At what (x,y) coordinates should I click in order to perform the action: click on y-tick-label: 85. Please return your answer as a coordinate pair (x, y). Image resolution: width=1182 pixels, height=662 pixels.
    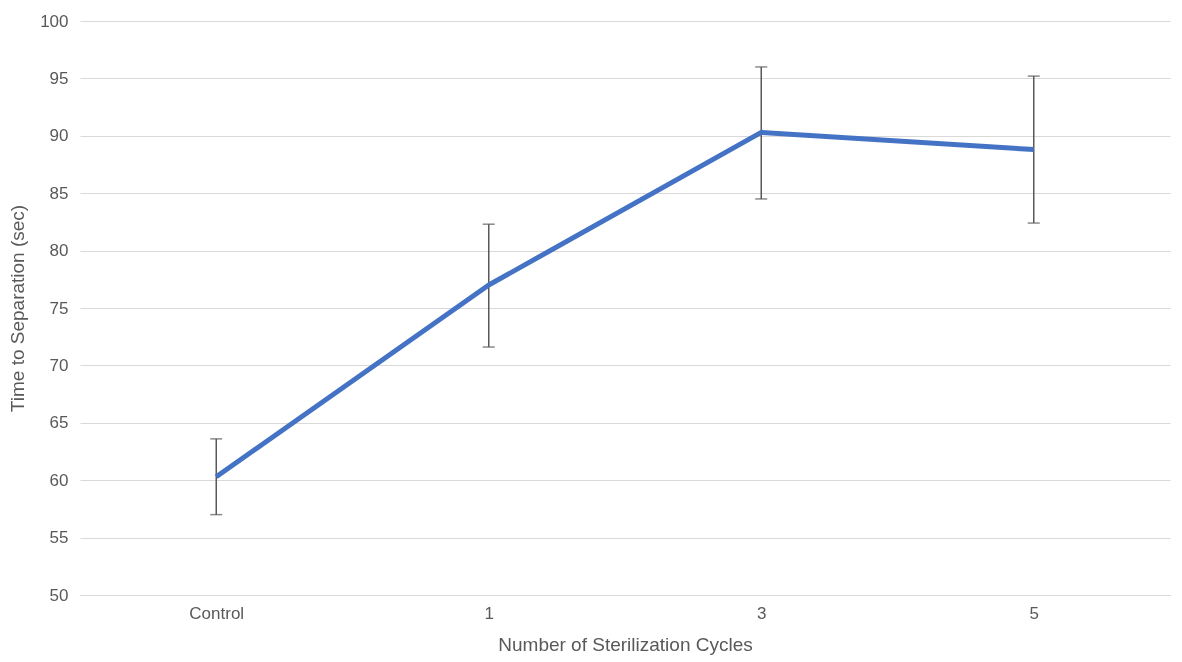
    Looking at the image, I should click on (59, 193).